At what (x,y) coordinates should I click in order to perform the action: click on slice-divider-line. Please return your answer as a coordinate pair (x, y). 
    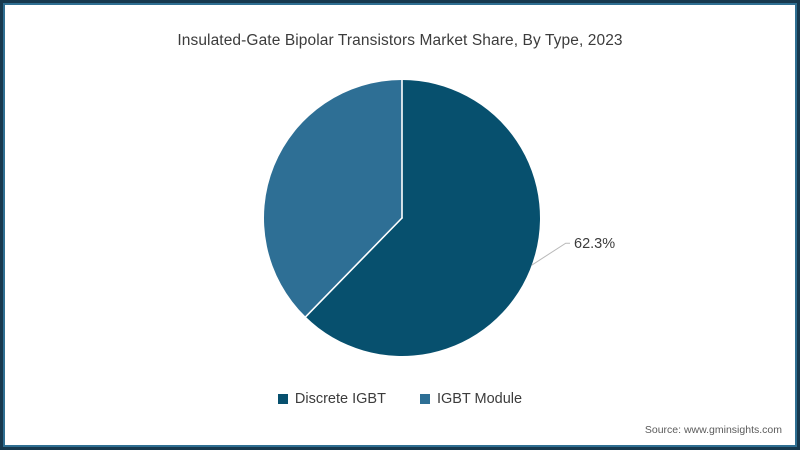
    Looking at the image, I should click on (353, 267).